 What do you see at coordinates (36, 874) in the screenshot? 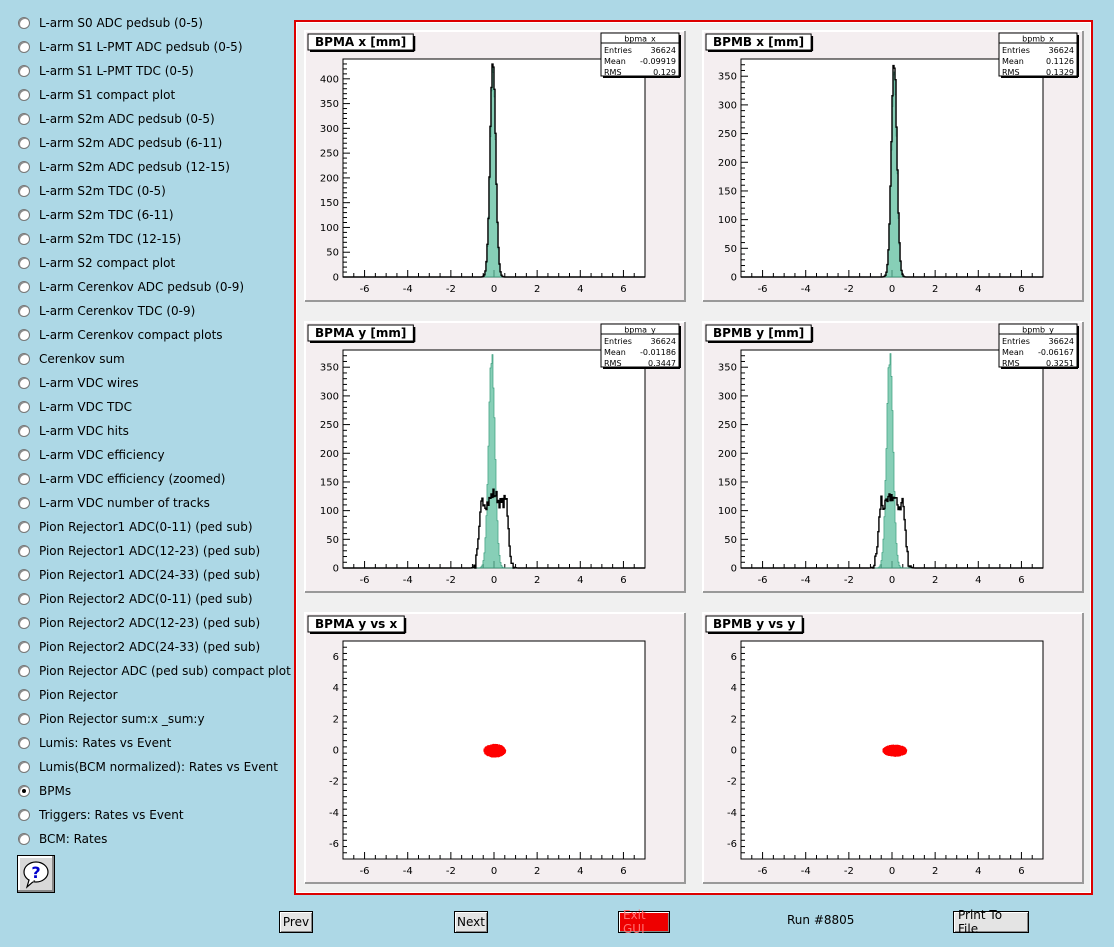
I see `help-button: ?` at bounding box center [36, 874].